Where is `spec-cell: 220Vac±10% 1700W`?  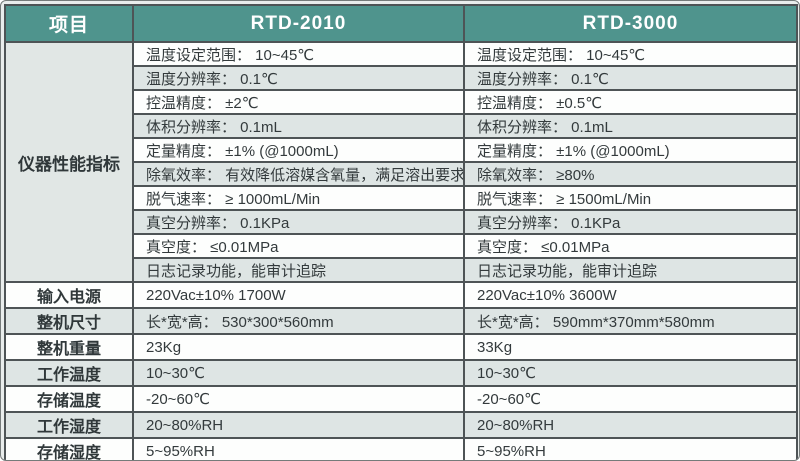
spec-cell: 220Vac±10% 1700W is located at coordinates (298, 295).